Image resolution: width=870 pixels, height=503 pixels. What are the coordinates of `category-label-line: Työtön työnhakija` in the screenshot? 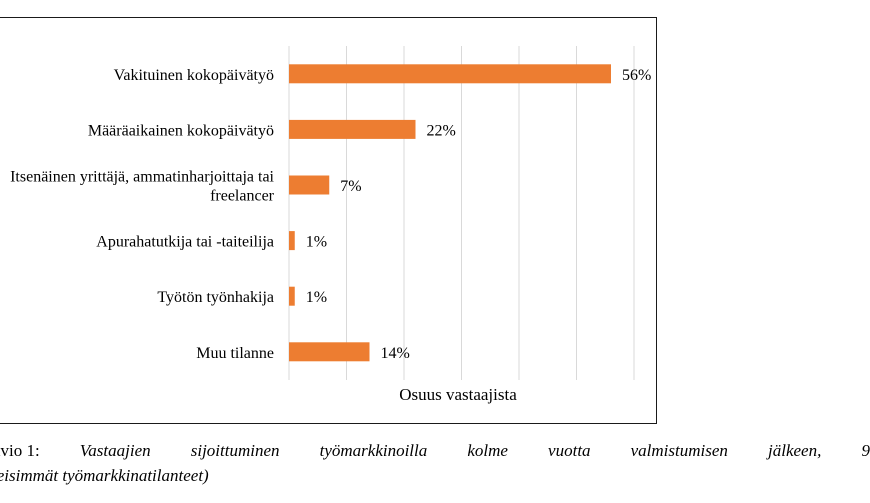 It's located at (215, 297).